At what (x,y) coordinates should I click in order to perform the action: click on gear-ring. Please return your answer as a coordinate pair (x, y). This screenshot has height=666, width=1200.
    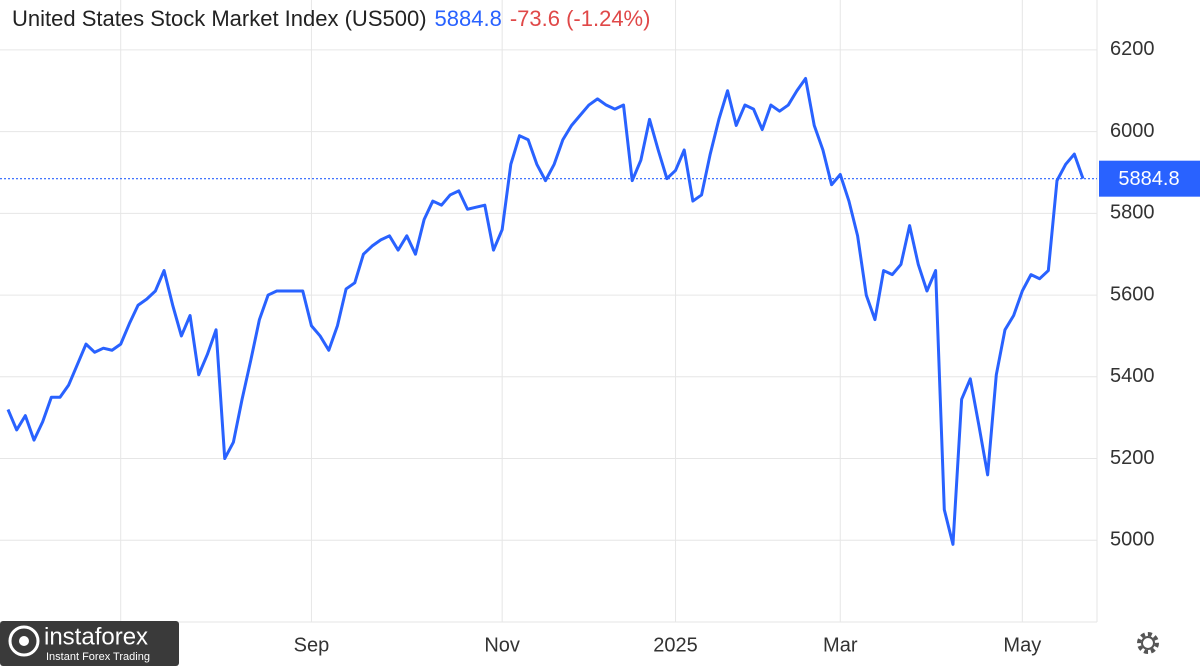
    Looking at the image, I should click on (1148, 643).